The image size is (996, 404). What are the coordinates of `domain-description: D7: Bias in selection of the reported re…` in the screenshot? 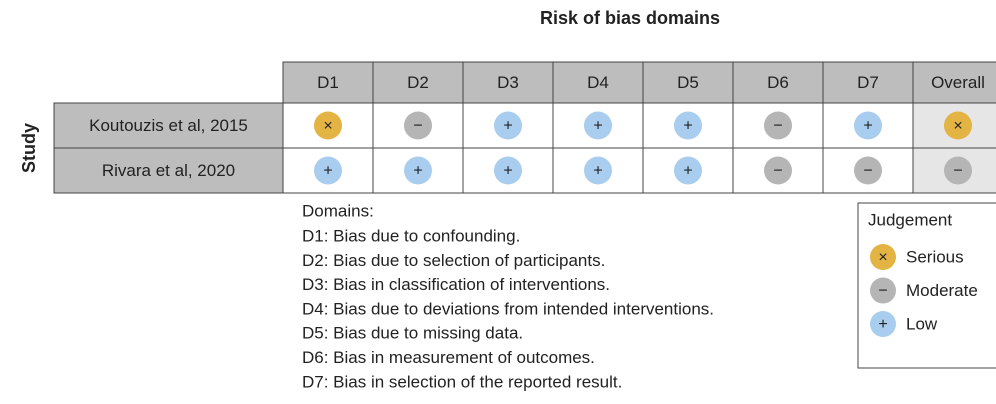 It's located at (462, 381).